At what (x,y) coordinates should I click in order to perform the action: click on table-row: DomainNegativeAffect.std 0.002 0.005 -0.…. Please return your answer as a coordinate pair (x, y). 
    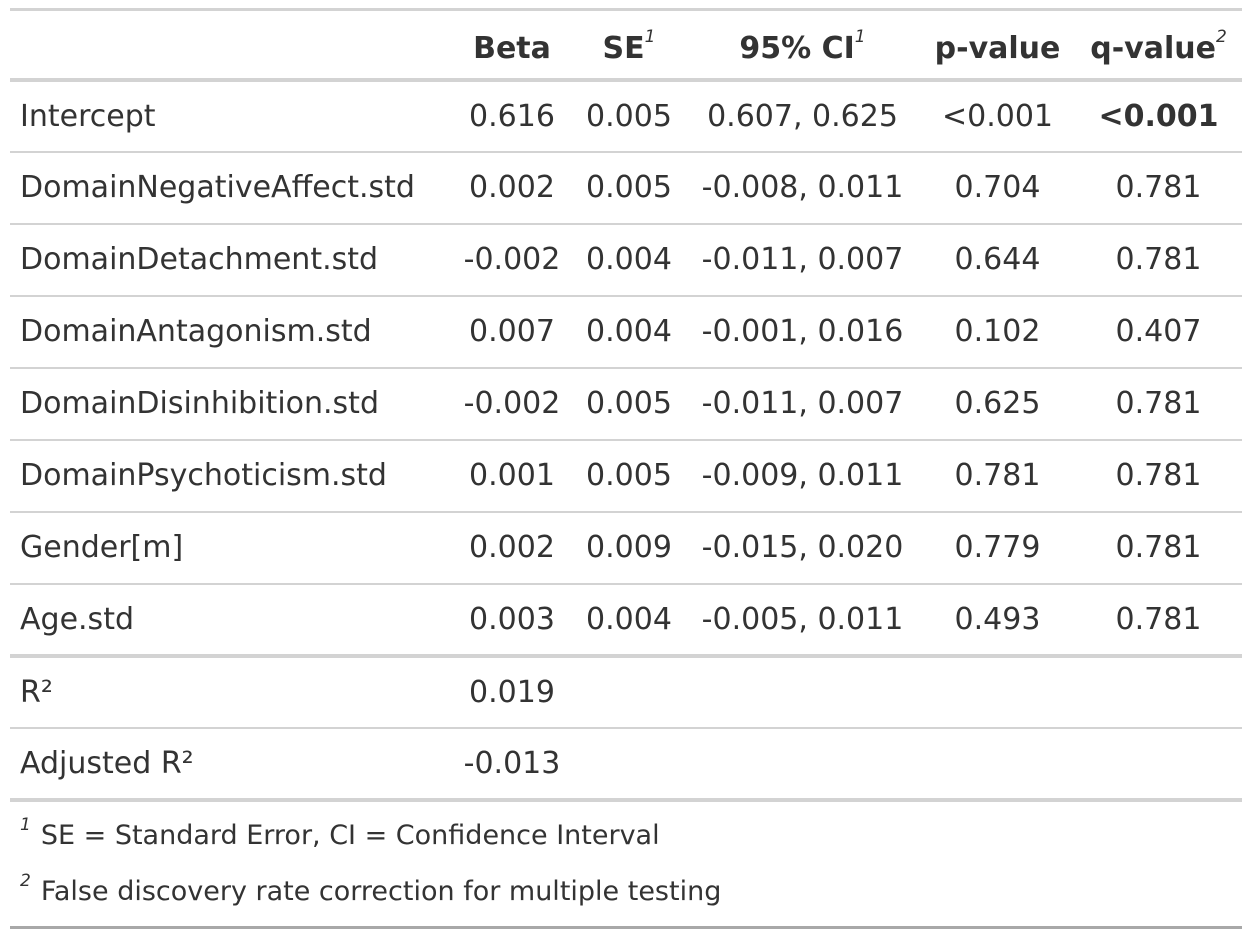
    Looking at the image, I should click on (626, 188).